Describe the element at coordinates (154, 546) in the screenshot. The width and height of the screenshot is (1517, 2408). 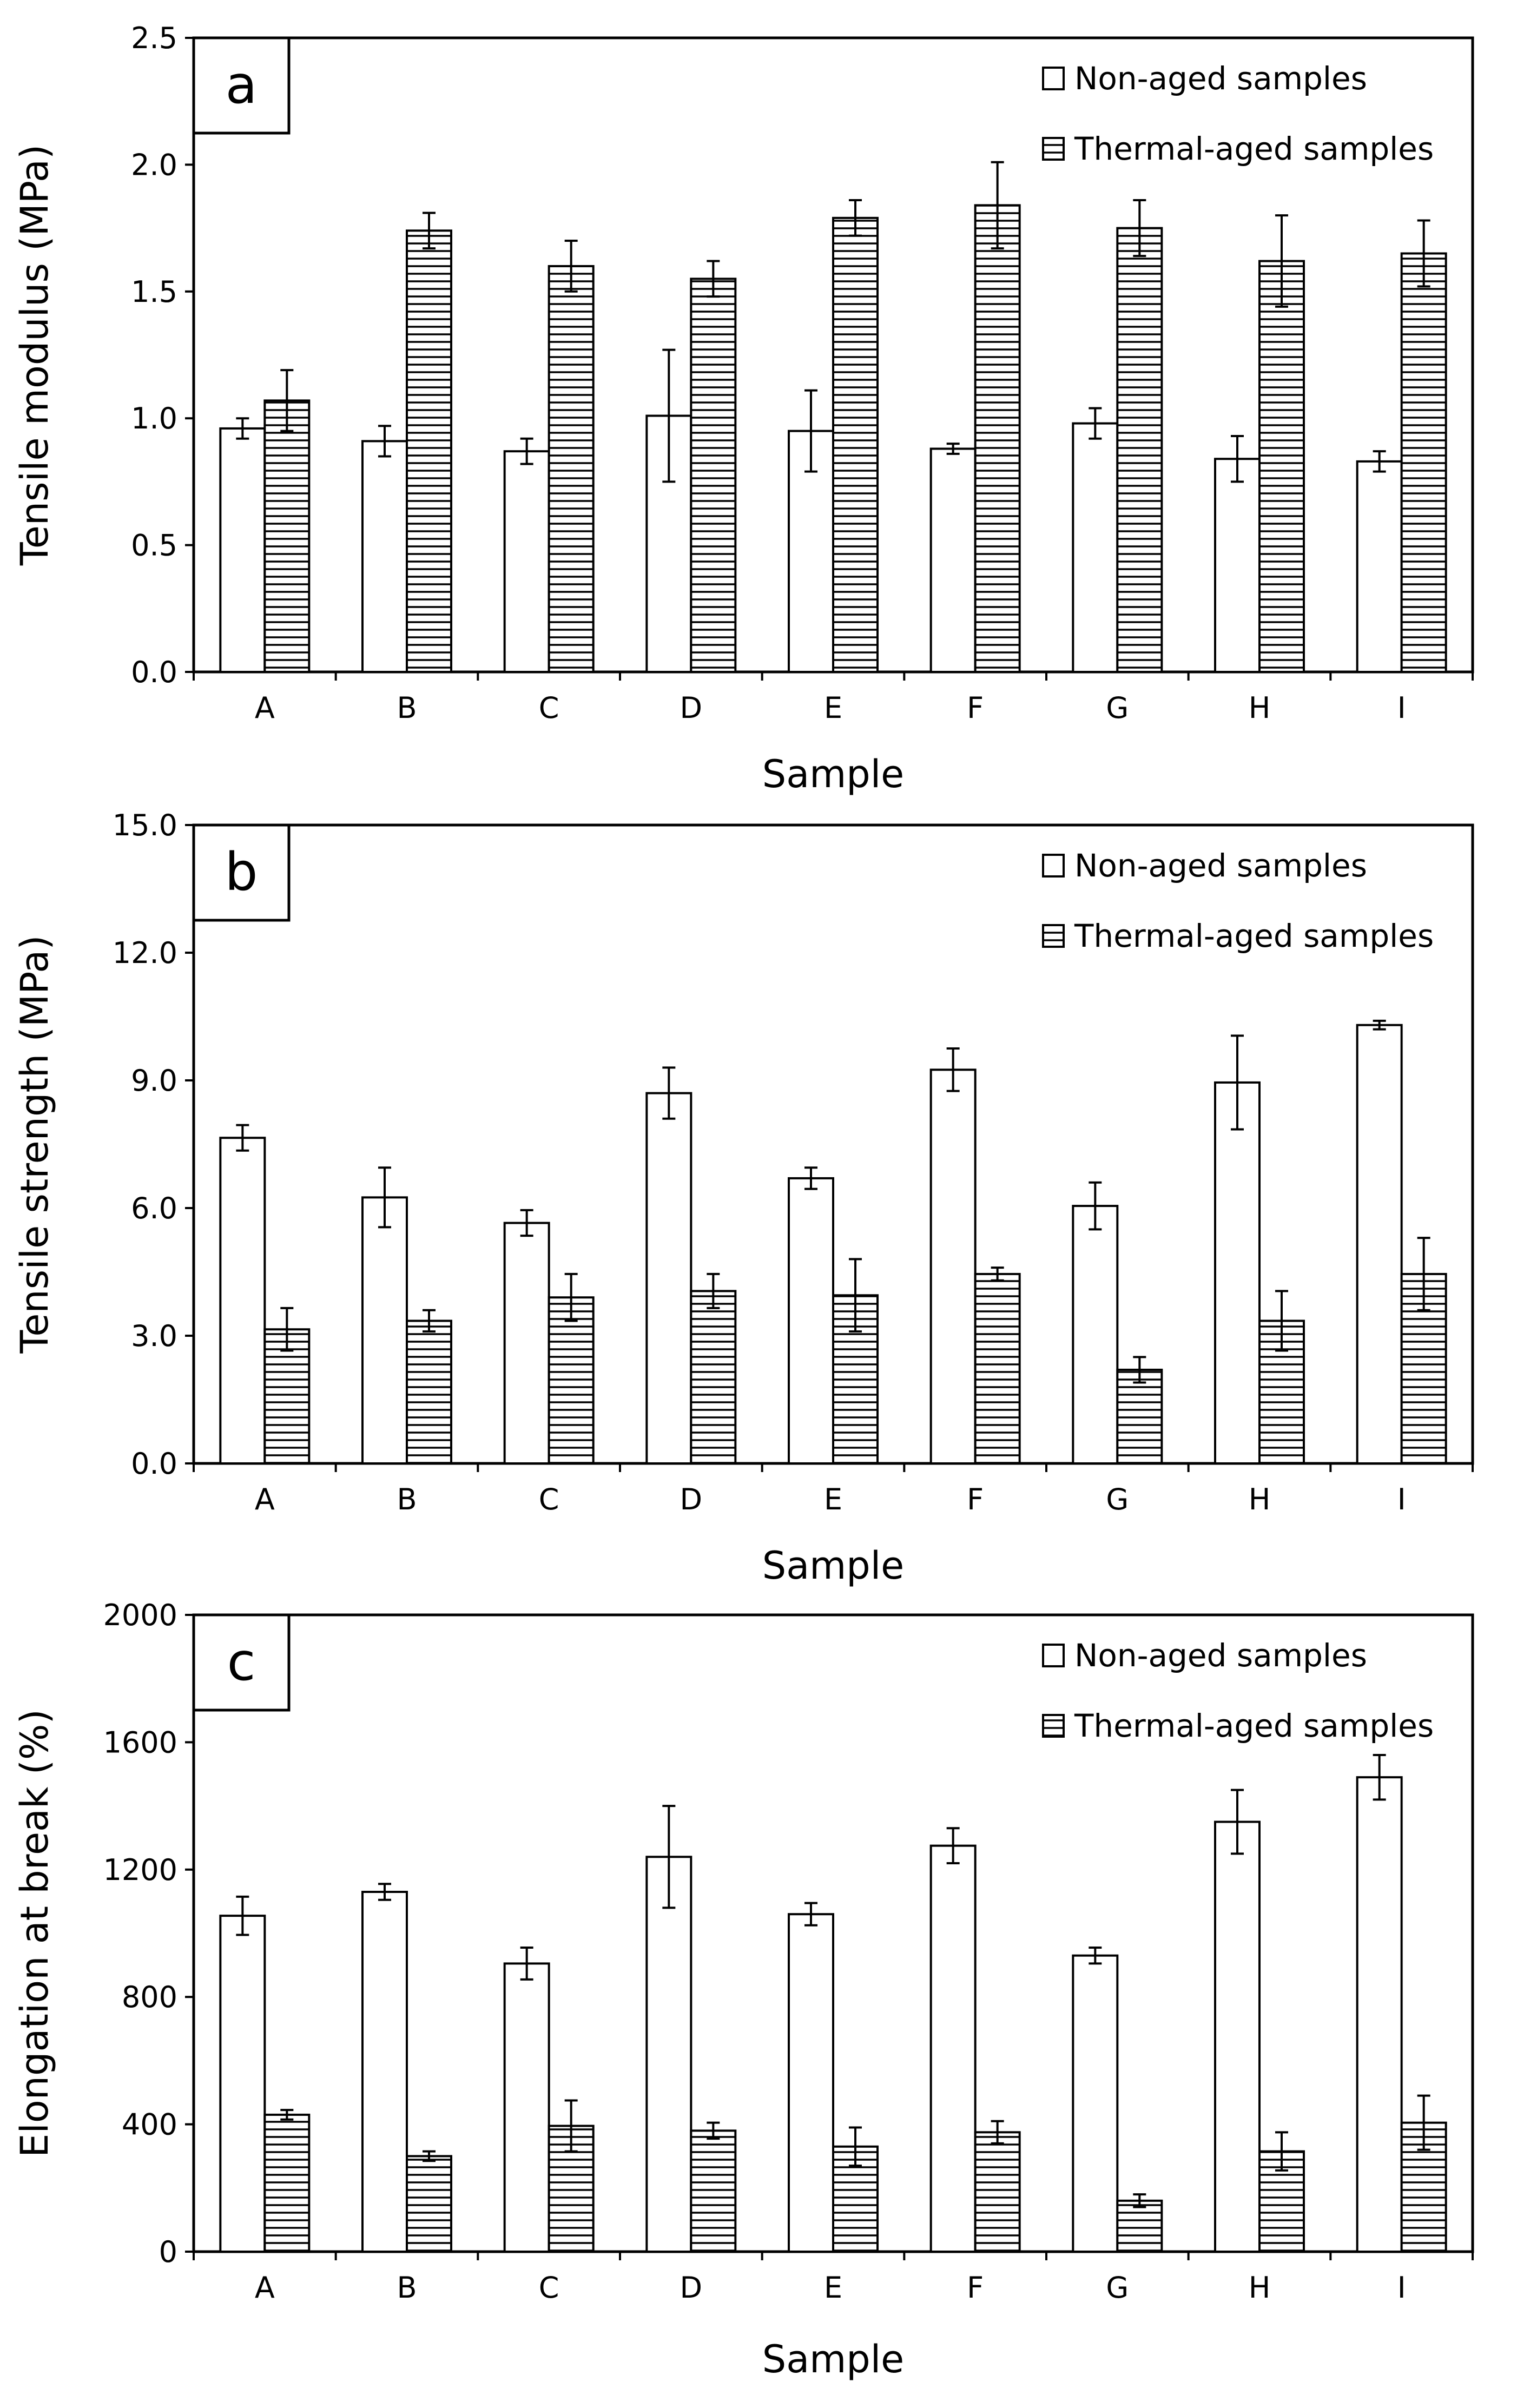
I see `y-tick-label: 0.5` at that location.